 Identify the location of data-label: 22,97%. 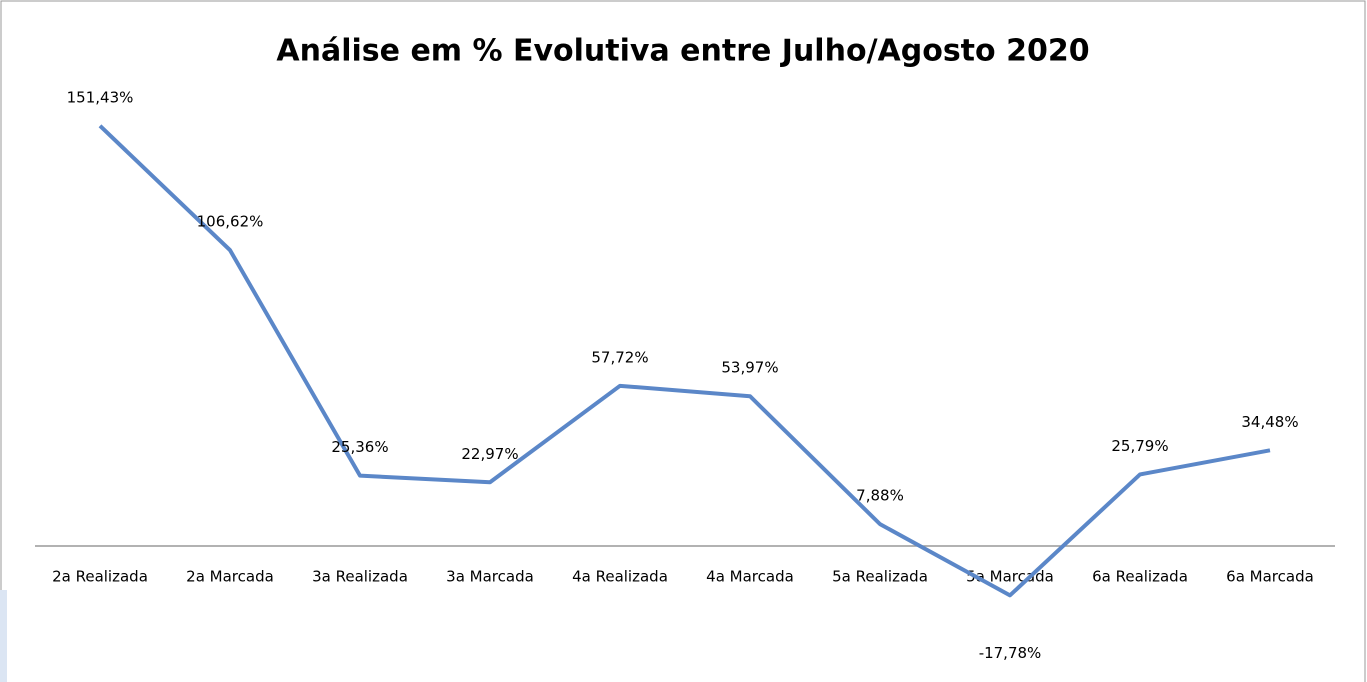
(489, 454).